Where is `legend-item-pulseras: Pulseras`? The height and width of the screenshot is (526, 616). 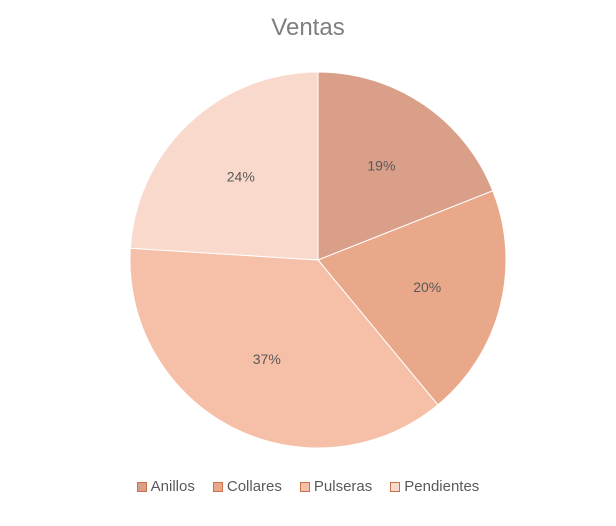
legend-item-pulseras: Pulseras is located at coordinates (336, 486).